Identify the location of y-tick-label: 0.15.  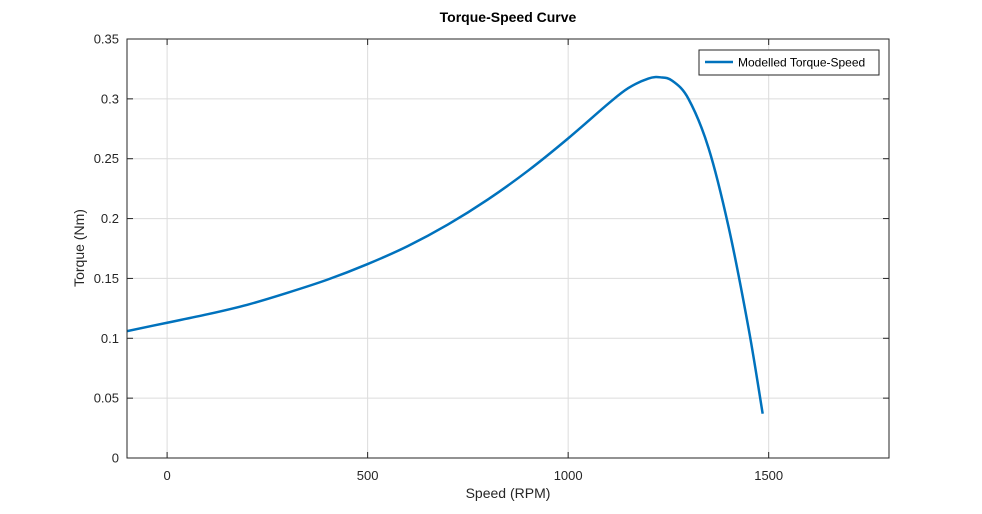
(106, 278).